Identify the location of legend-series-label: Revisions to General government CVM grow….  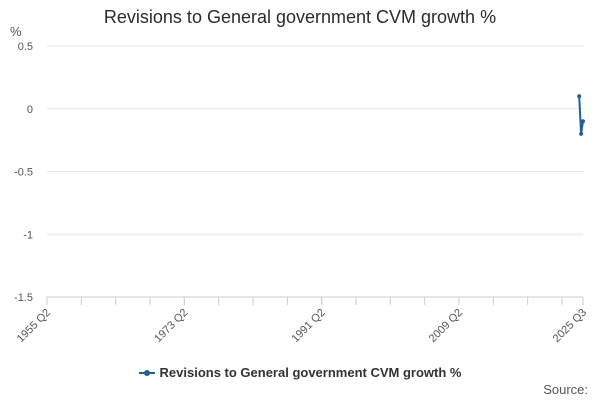
(310, 372).